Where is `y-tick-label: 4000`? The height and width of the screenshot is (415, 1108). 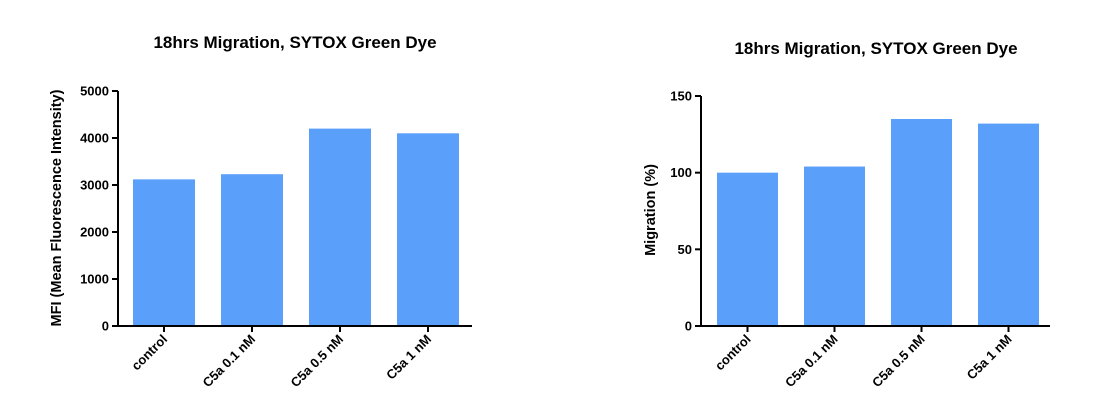
y-tick-label: 4000 is located at coordinates (94, 138).